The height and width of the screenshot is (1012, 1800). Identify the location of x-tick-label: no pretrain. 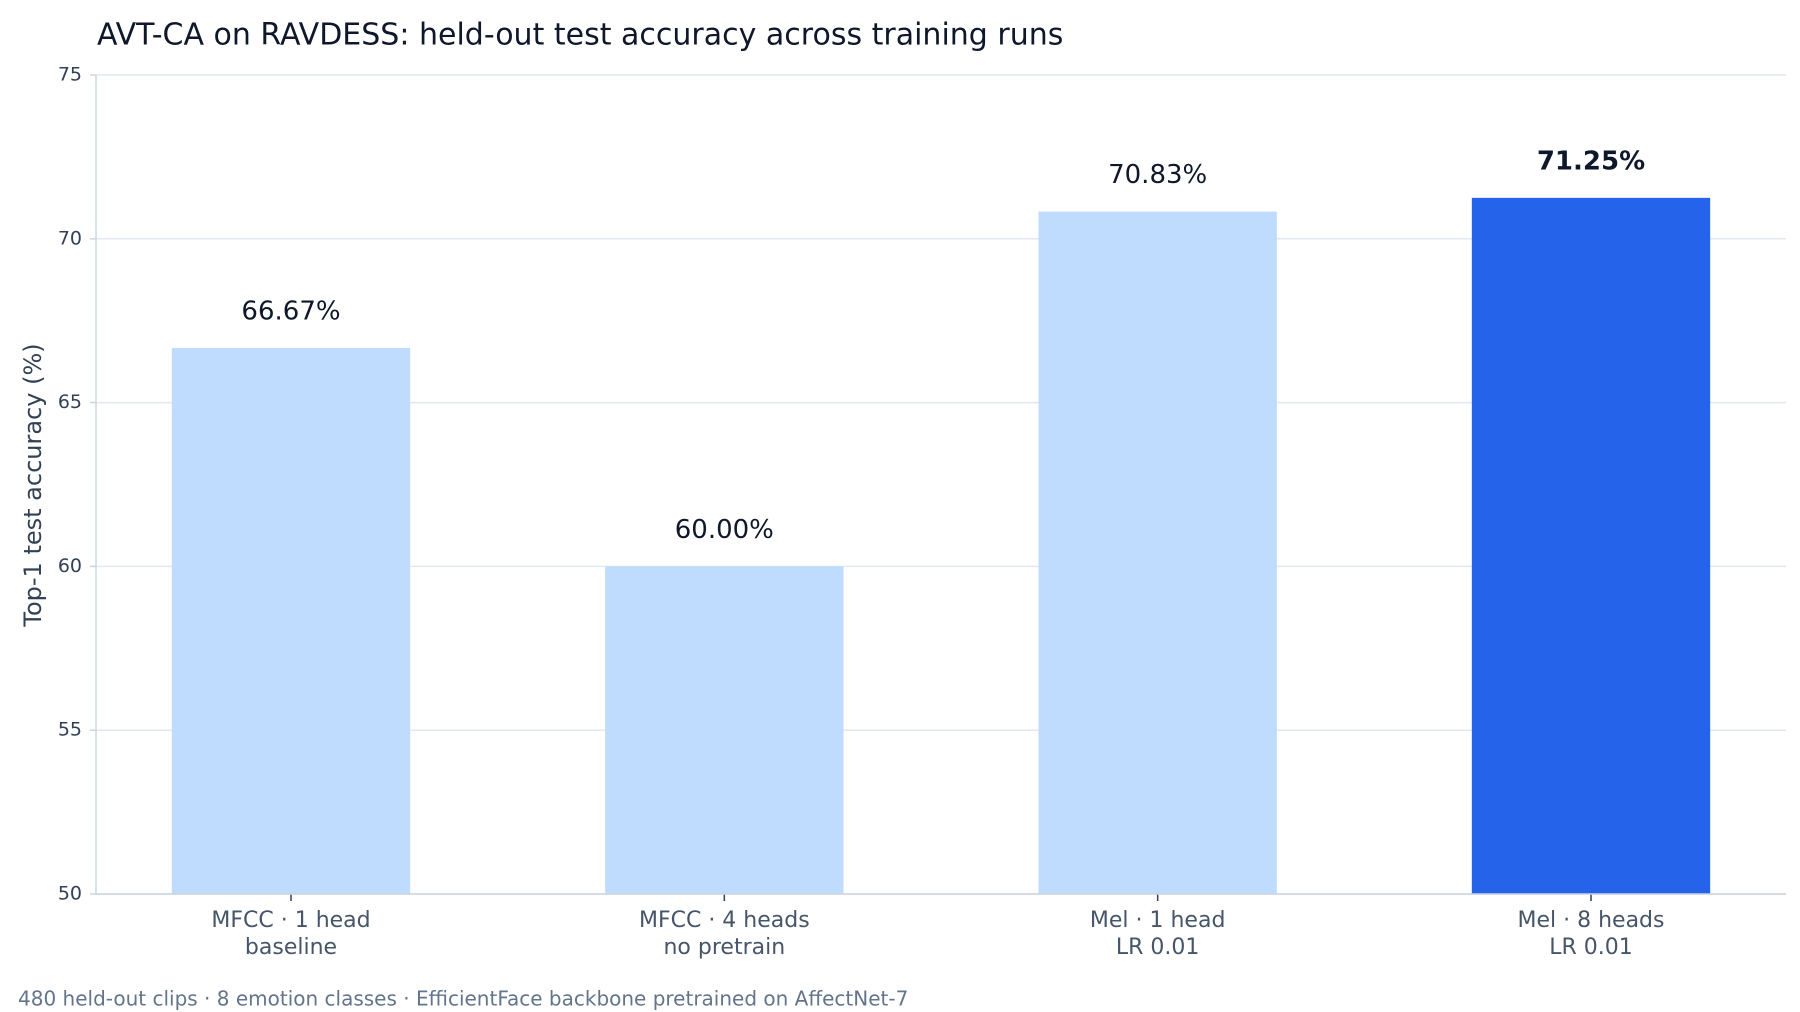
(724, 947).